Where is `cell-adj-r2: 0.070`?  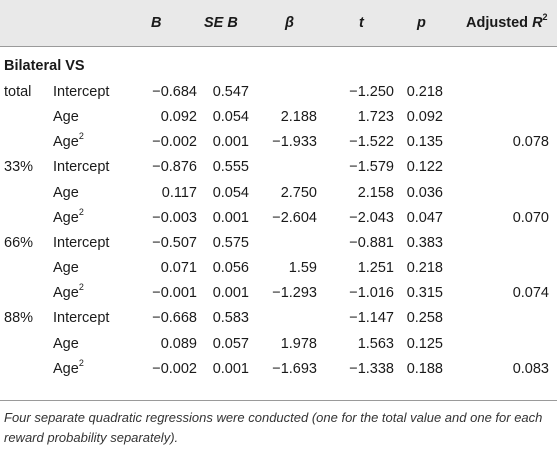 cell-adj-r2: 0.070 is located at coordinates (530, 217).